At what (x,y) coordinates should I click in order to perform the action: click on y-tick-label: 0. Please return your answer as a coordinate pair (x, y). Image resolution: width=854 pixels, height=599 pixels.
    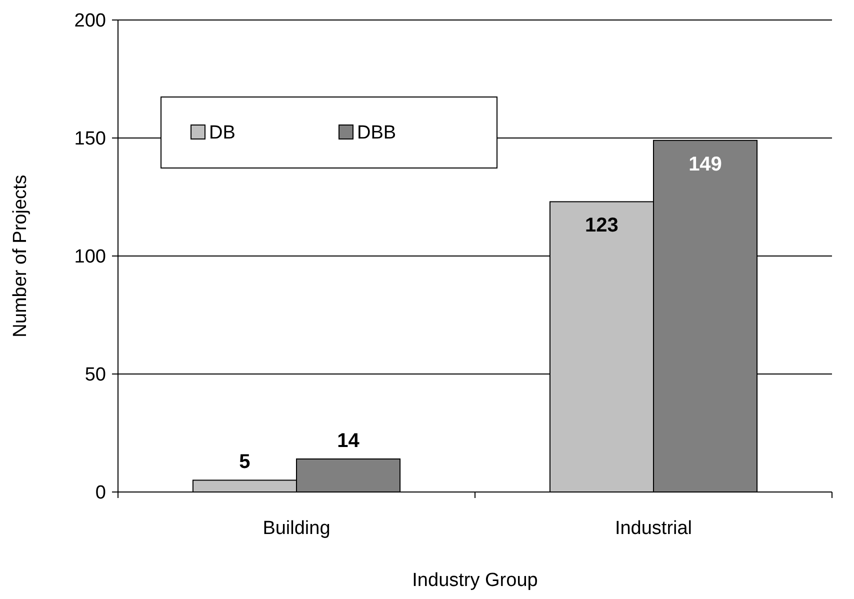
    Looking at the image, I should click on (100, 493).